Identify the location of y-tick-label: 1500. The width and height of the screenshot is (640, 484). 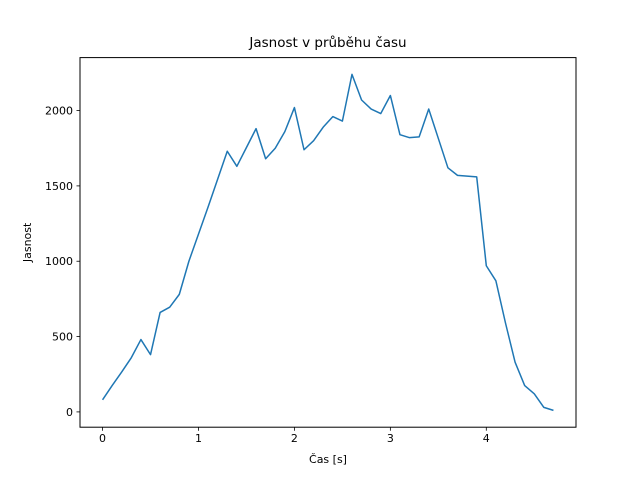
(59, 186).